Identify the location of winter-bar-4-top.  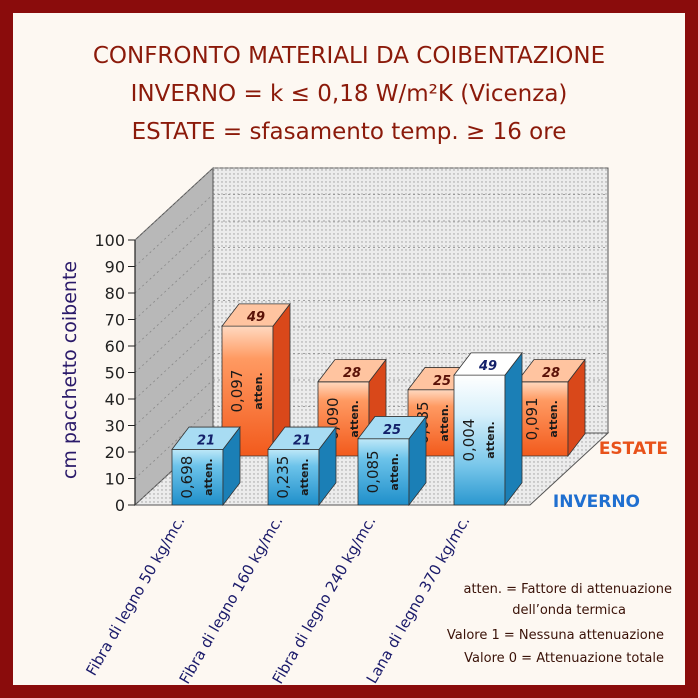
(488, 364).